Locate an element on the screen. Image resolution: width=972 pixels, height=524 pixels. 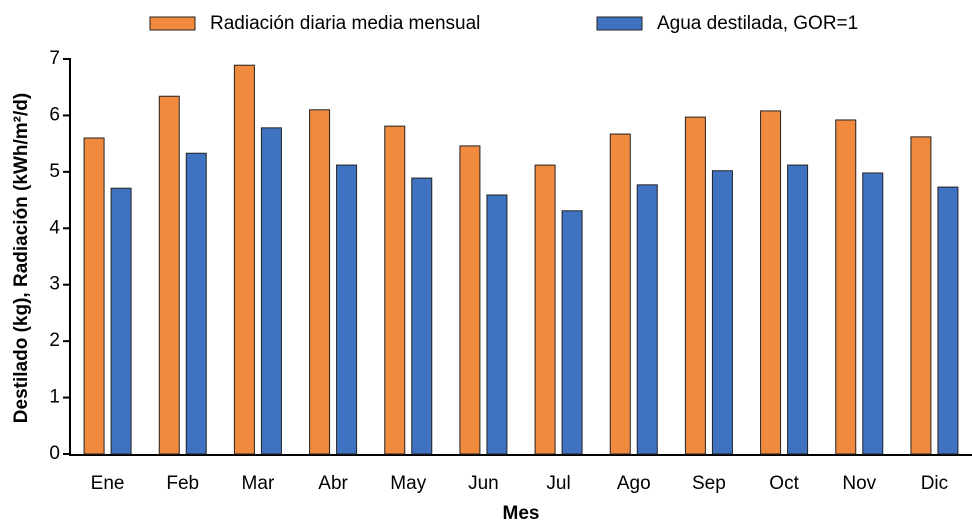
x-tick-label: Feb is located at coordinates (182, 483).